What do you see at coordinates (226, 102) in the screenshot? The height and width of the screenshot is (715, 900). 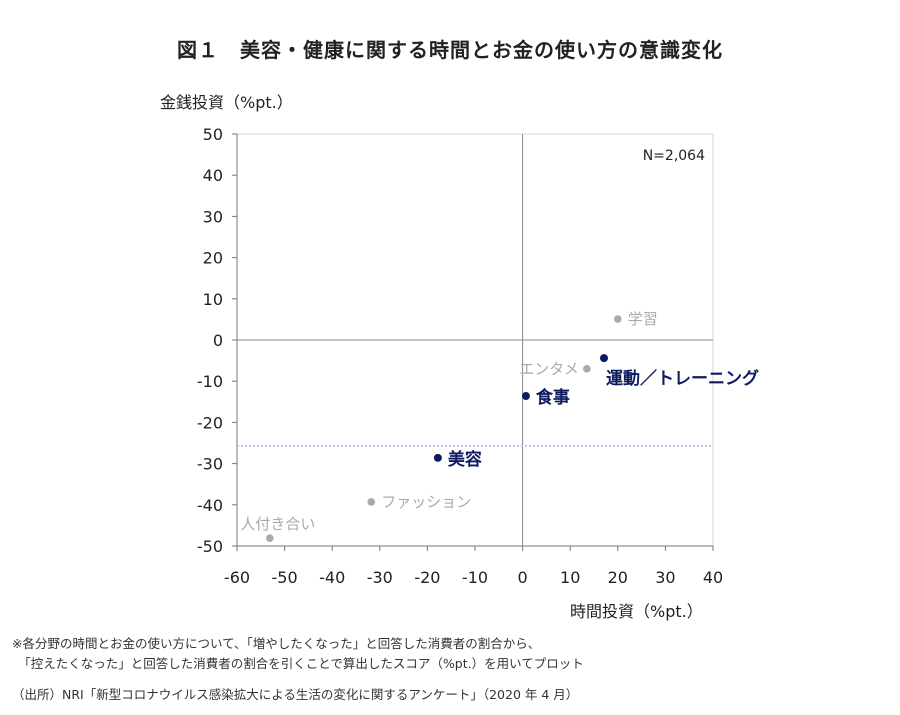 I see `y-axis-label: 金銭投資（%pt.）` at bounding box center [226, 102].